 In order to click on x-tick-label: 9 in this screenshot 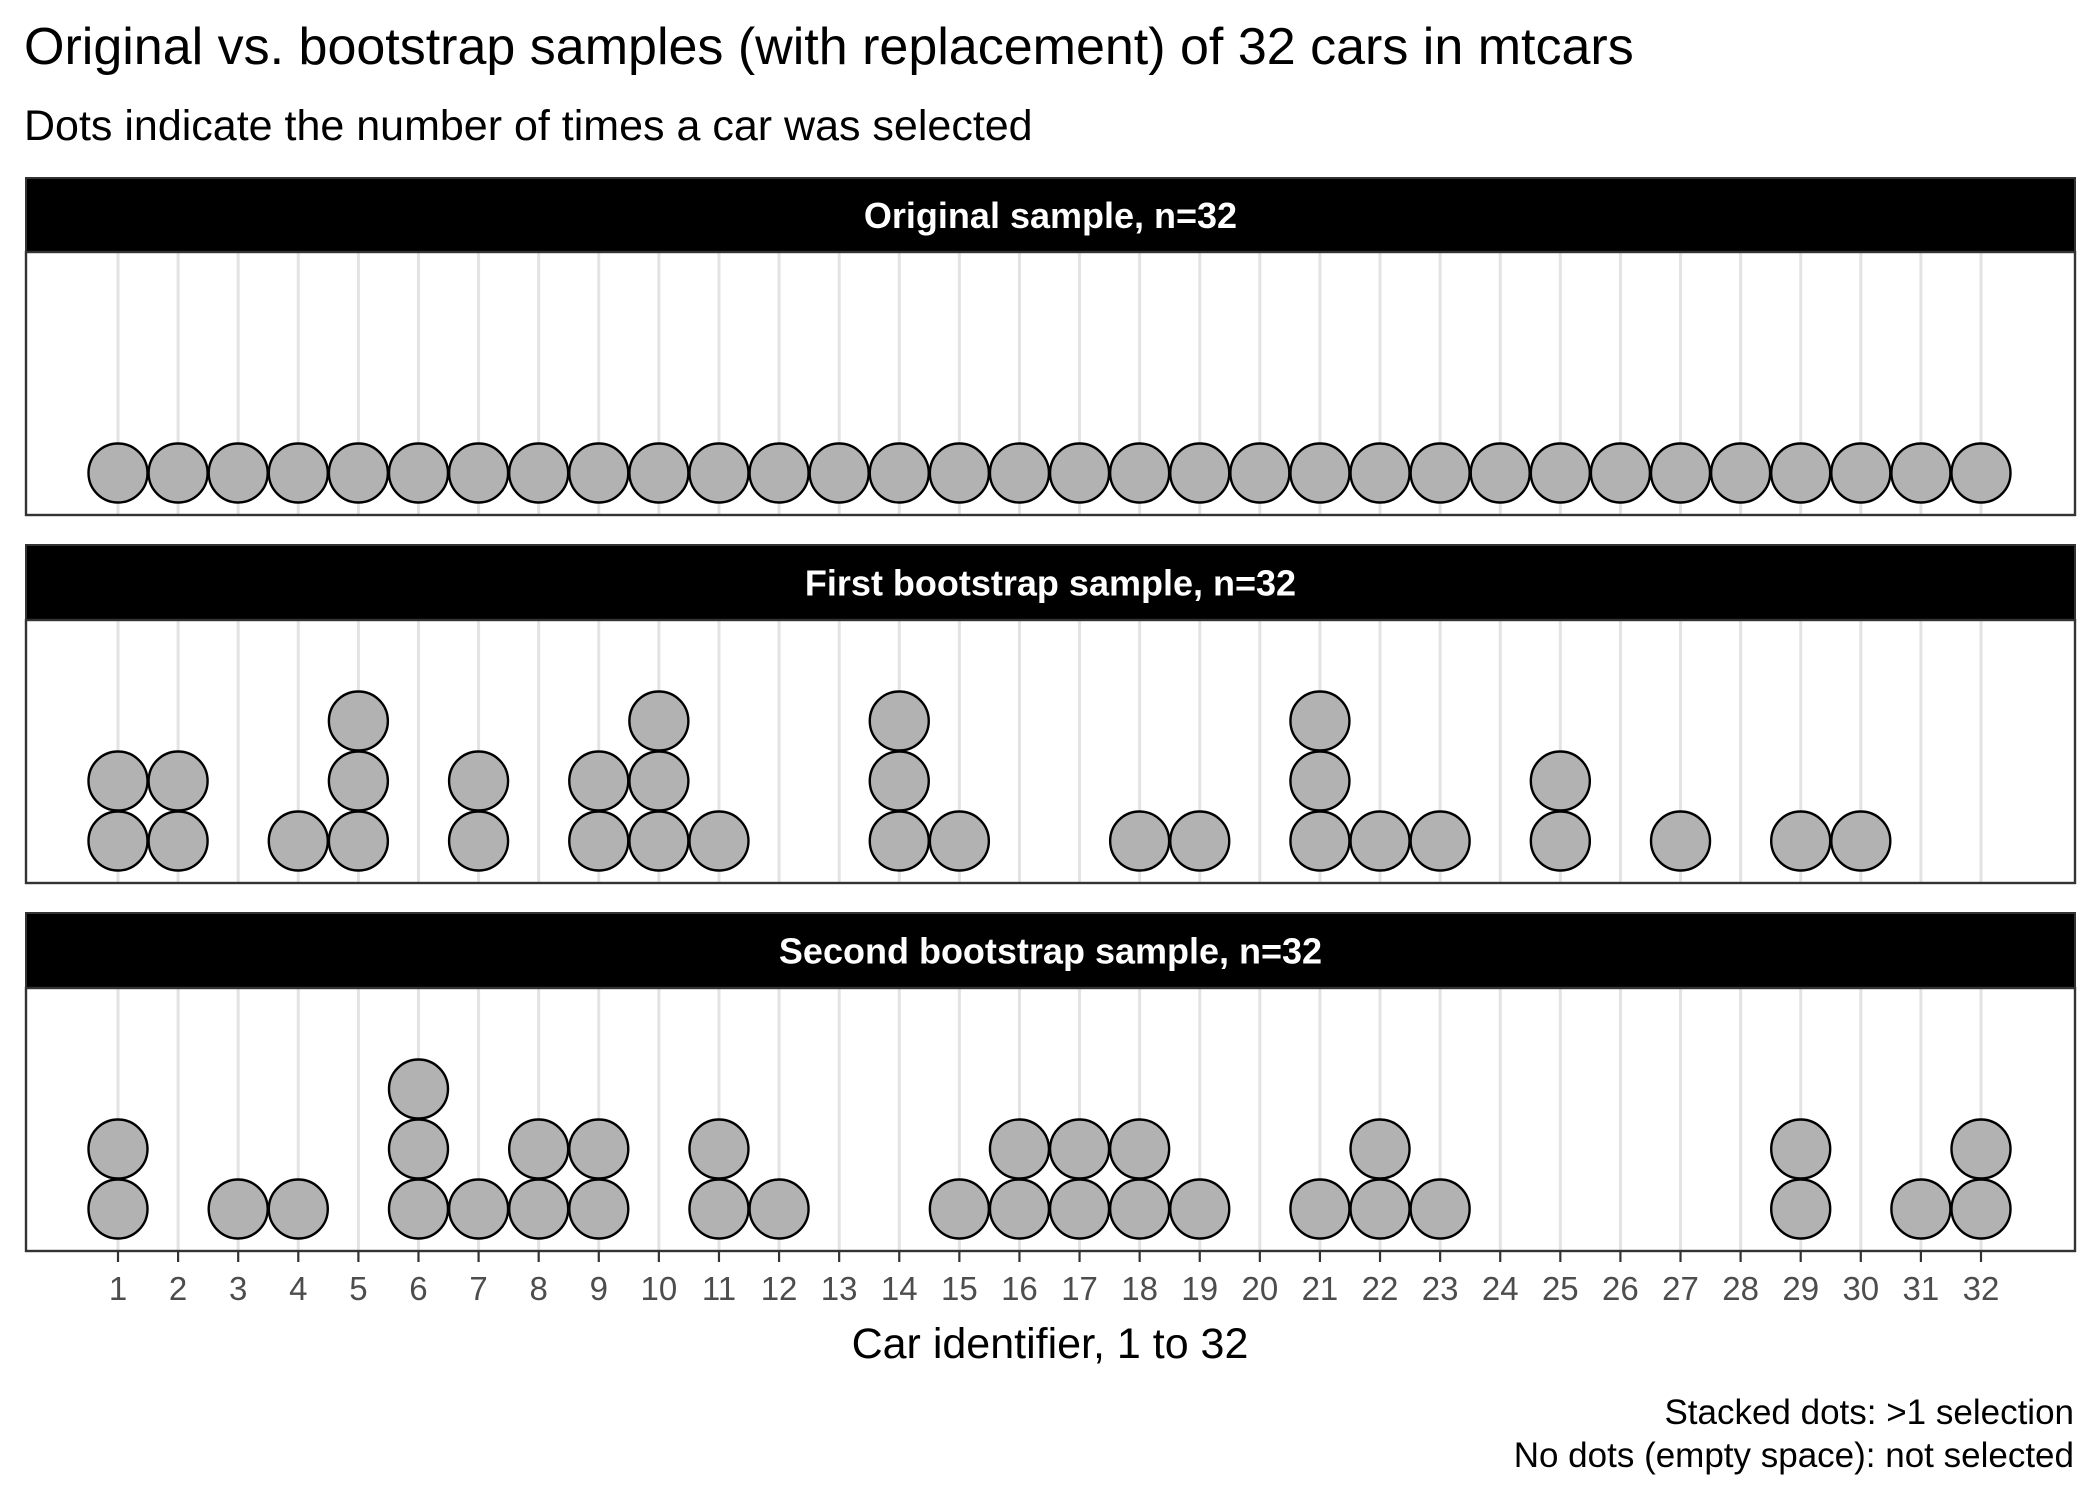, I will do `click(599, 1288)`.